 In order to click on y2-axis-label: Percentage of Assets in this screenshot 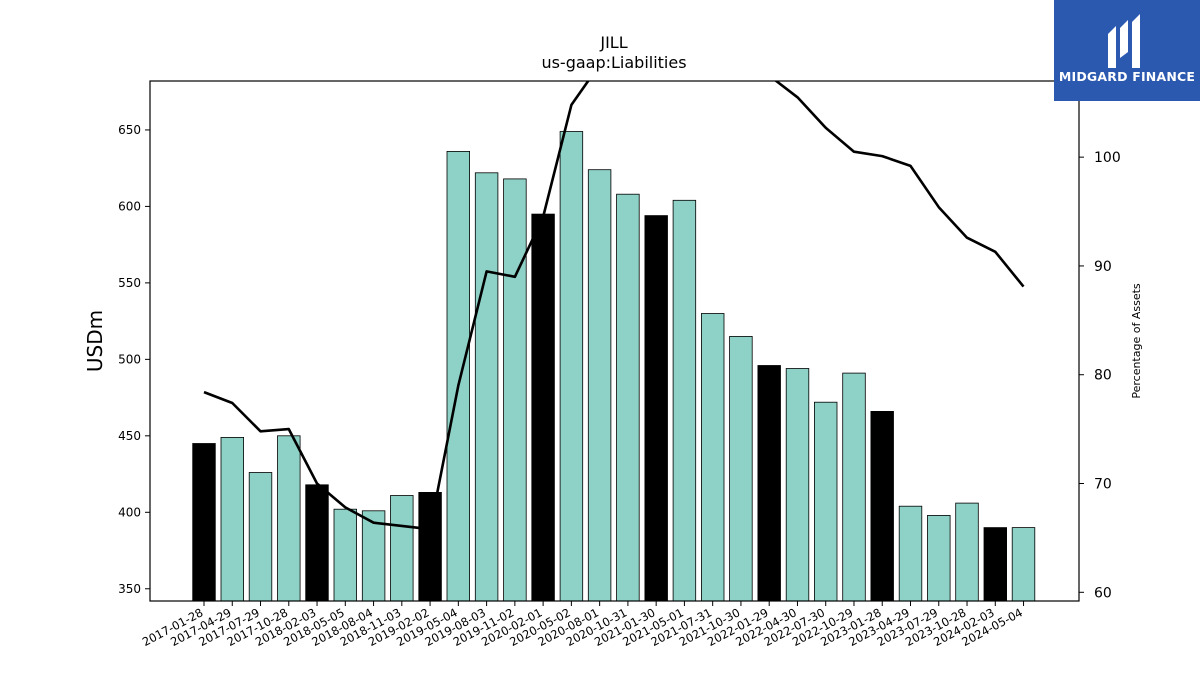, I will do `click(1136, 341)`.